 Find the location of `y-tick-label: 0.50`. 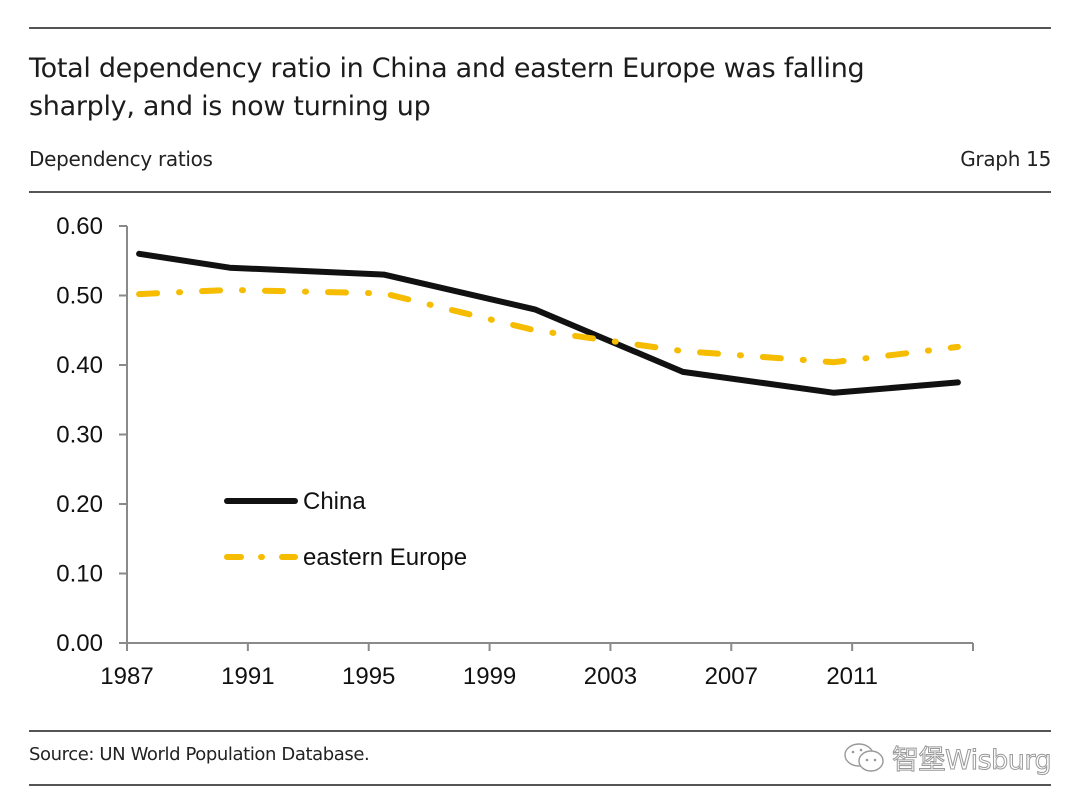

y-tick-label: 0.50 is located at coordinates (79, 296).